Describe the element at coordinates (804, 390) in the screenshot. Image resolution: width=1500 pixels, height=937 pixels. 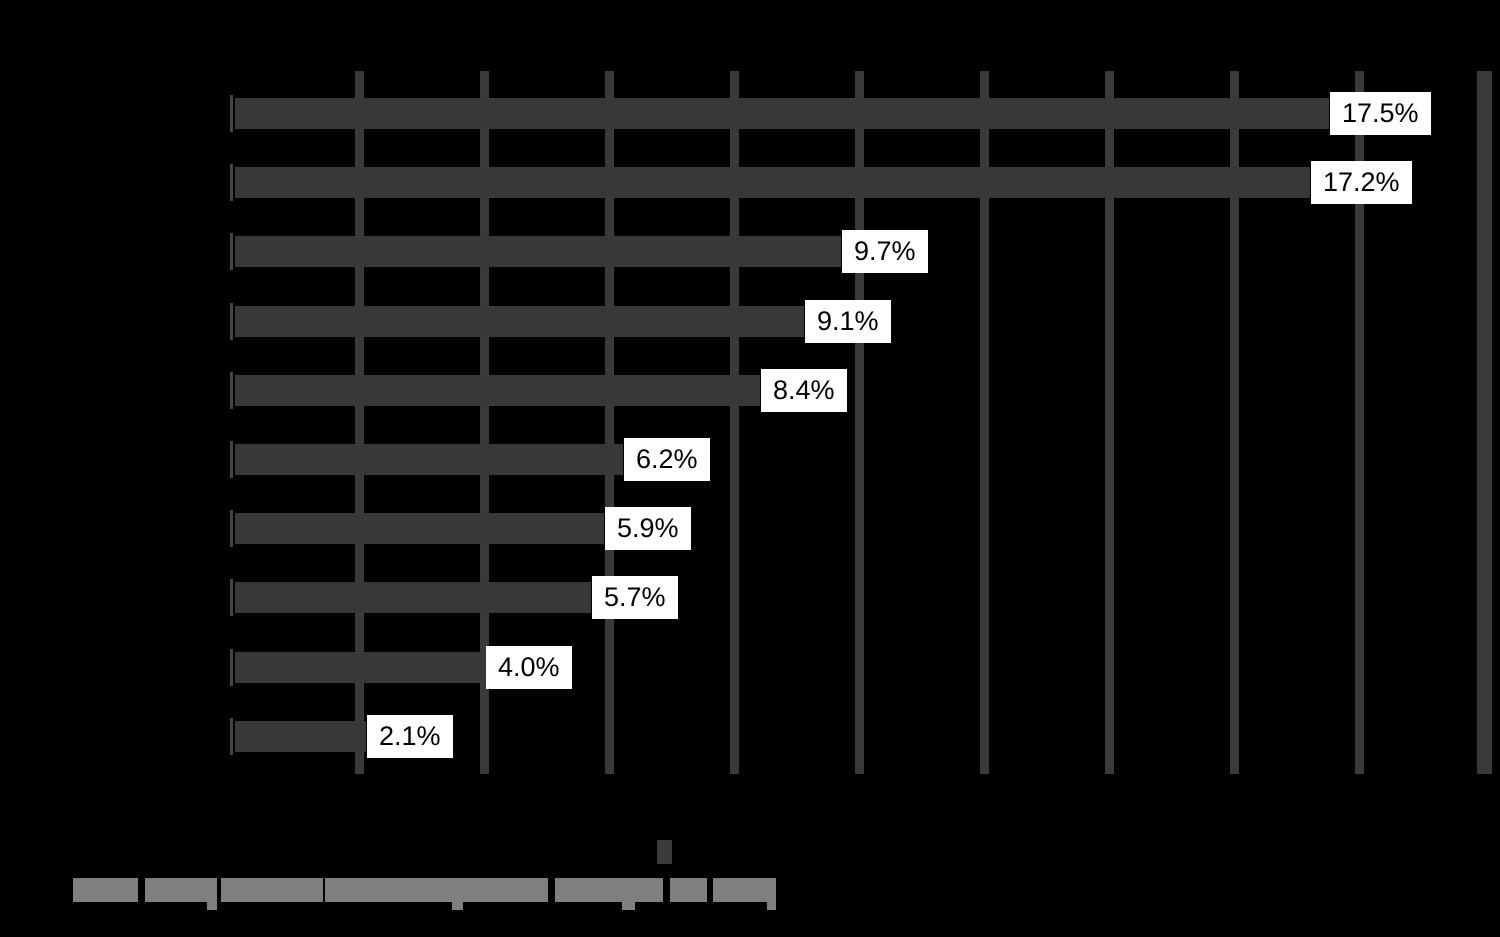
I see `value-label: 8.4%` at that location.